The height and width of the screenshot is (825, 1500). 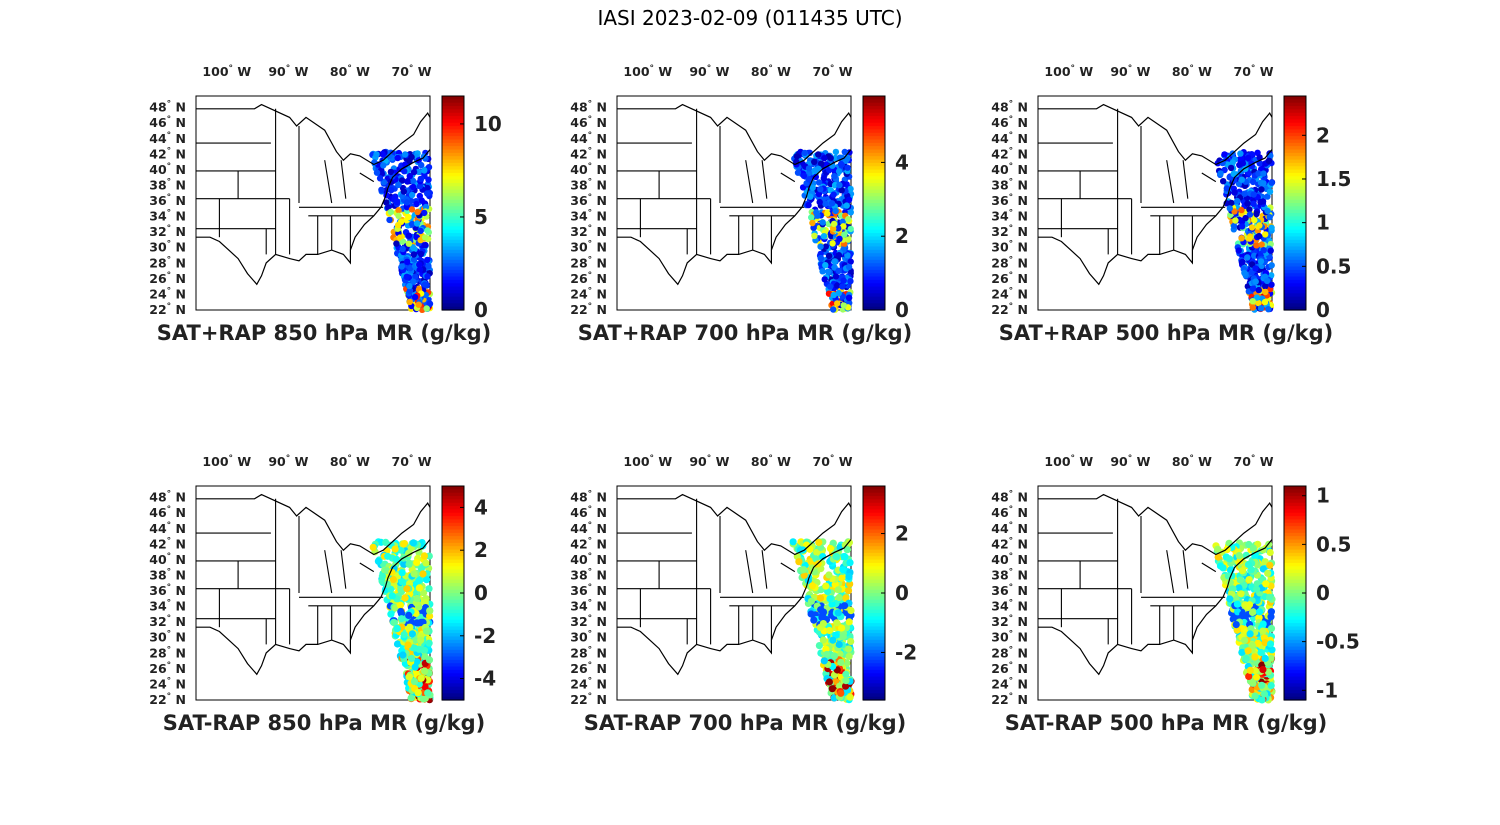 What do you see at coordinates (902, 236) in the screenshot?
I see `colorbar-tick-label: 2` at bounding box center [902, 236].